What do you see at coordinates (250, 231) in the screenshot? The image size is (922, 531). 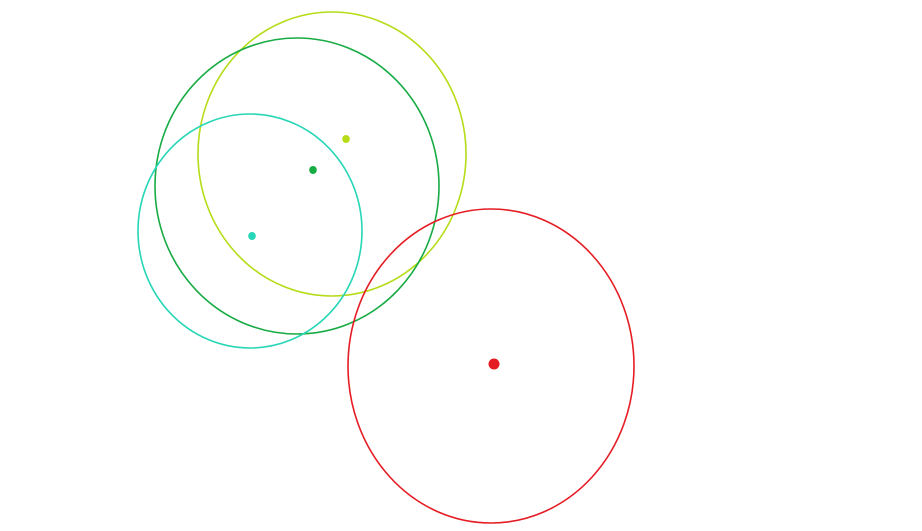 I see `circle-teal-ring` at bounding box center [250, 231].